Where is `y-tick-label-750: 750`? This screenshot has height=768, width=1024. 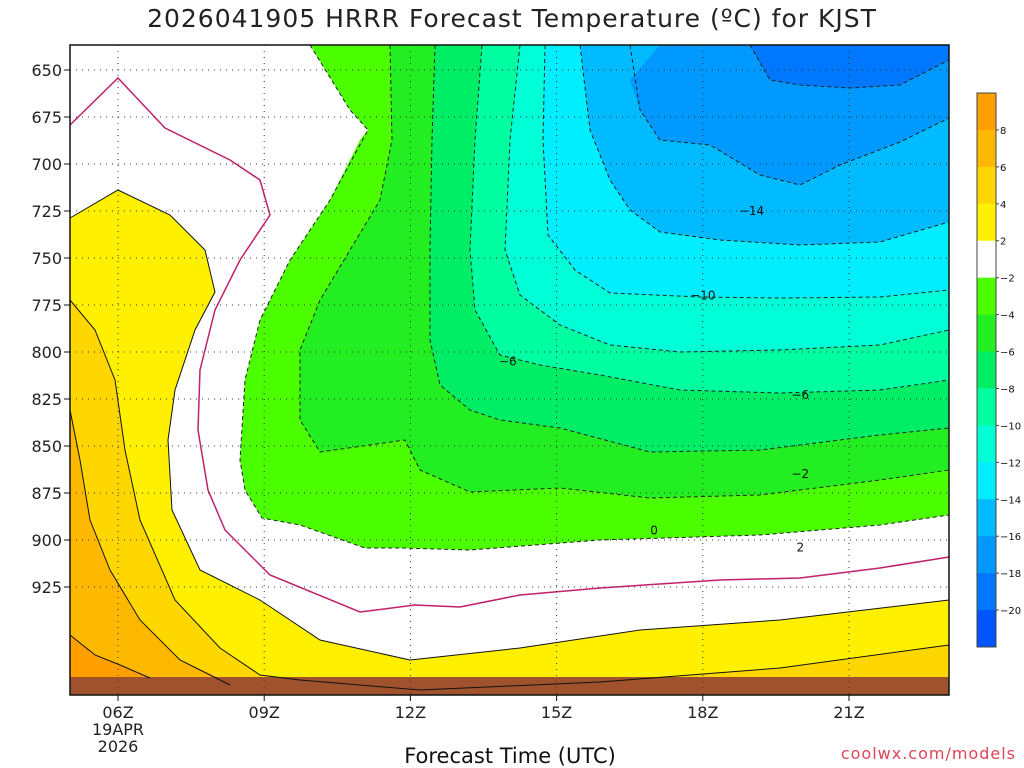 y-tick-label-750: 750 is located at coordinates (46, 258).